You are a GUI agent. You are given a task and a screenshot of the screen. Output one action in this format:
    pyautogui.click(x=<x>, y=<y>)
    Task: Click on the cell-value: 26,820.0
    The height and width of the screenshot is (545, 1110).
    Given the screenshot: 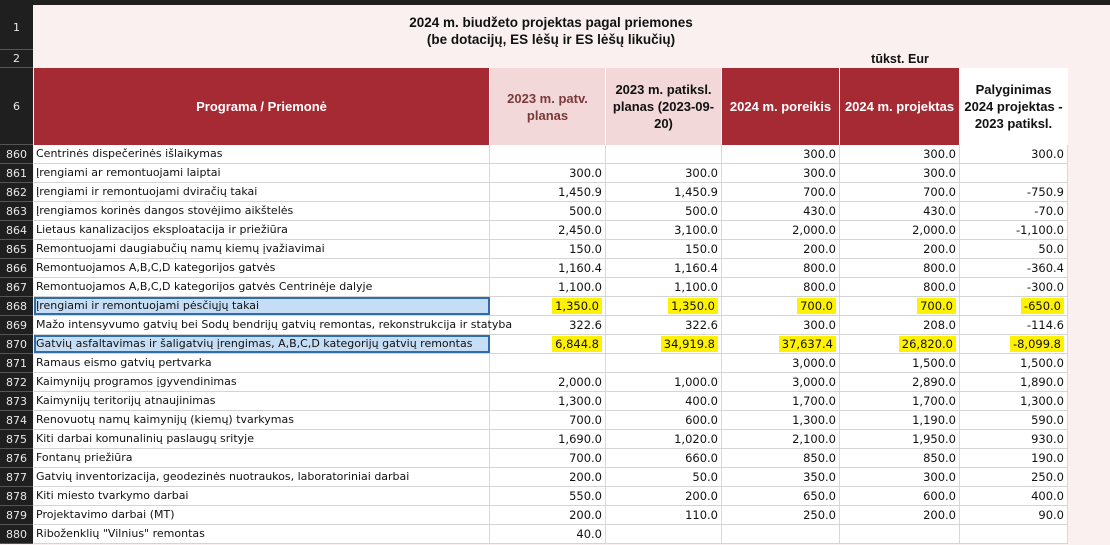 What is the action you would take?
    pyautogui.click(x=900, y=344)
    